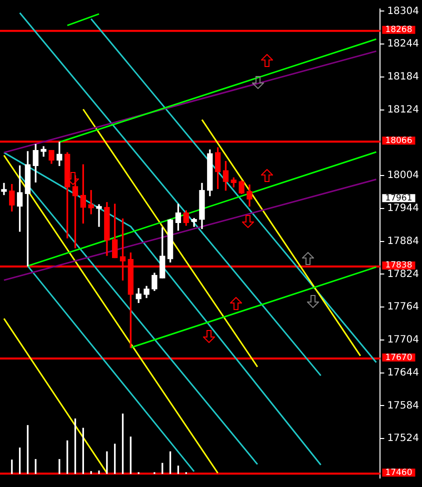 The width and height of the screenshot is (422, 487). I want to click on y-tick-label: 18304, so click(403, 11).